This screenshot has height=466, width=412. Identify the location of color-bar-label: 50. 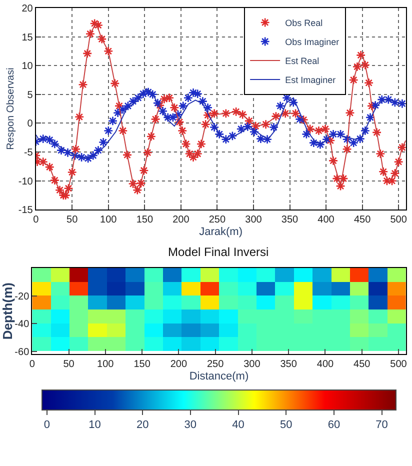
(286, 425).